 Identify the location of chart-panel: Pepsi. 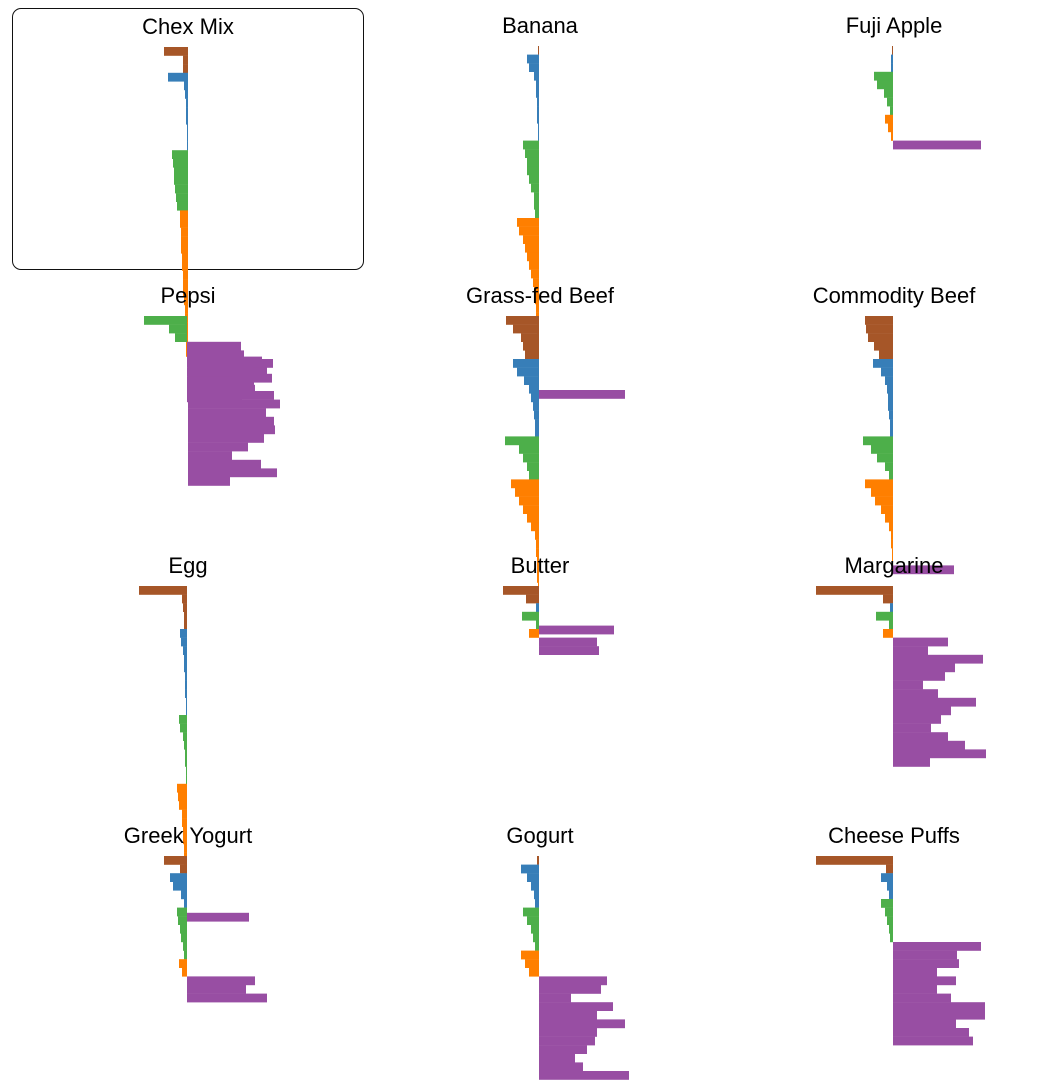
(188, 409).